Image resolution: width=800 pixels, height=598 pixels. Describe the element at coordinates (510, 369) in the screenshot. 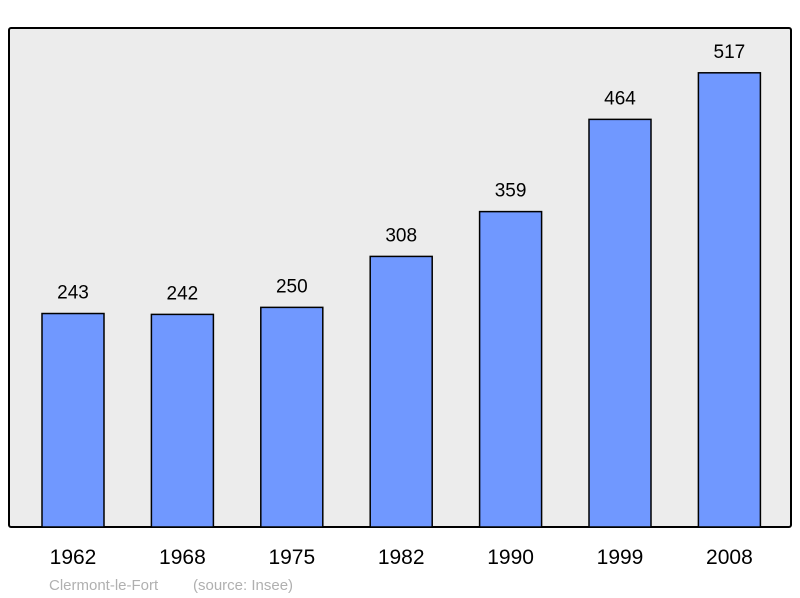

I see `bar-1990` at that location.